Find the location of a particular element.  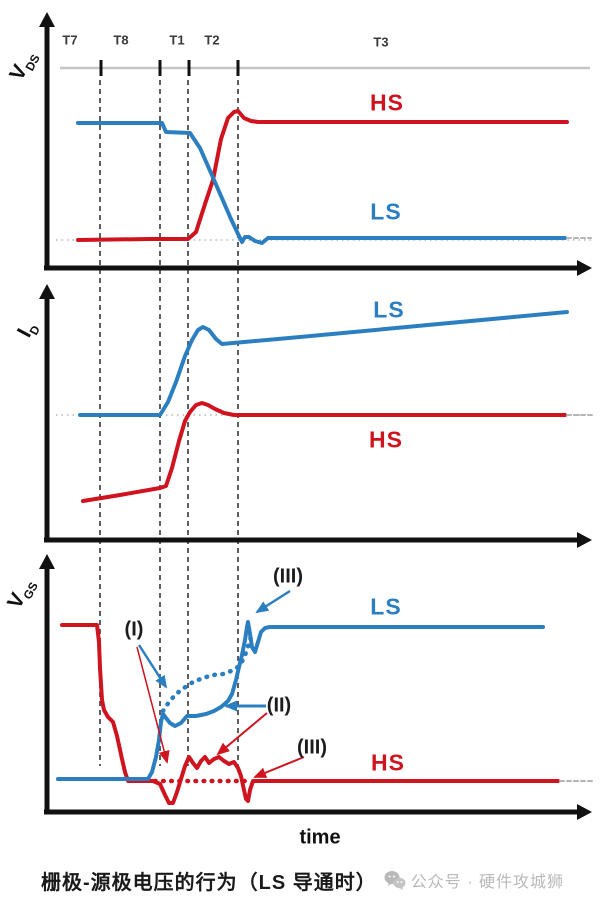

vgs-y-axis-arrowhead is located at coordinates (47, 561).